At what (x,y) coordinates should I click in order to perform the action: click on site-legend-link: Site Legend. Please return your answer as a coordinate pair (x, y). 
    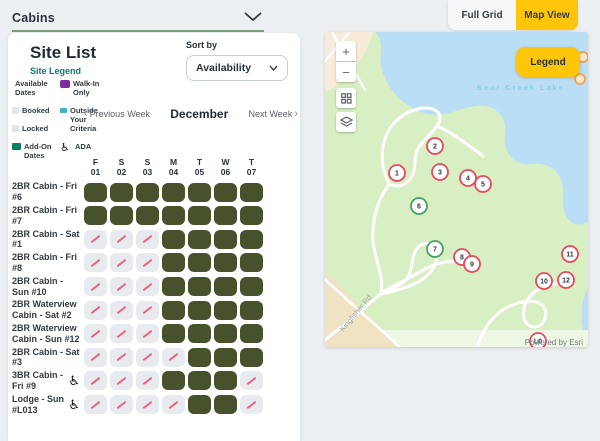
    Looking at the image, I should click on (56, 71).